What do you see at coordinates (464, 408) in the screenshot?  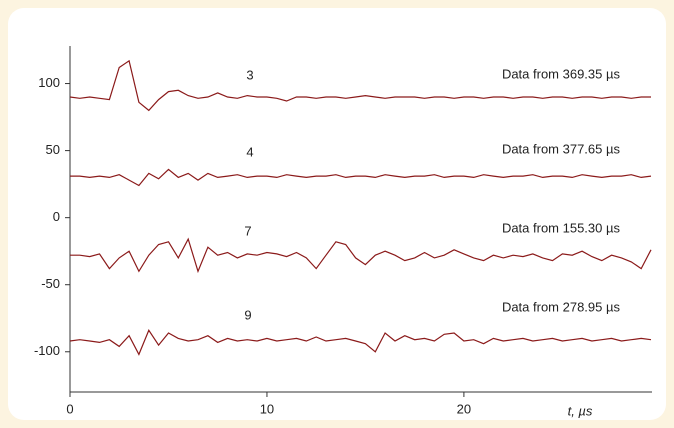 I see `x-tick-label: 20` at bounding box center [464, 408].